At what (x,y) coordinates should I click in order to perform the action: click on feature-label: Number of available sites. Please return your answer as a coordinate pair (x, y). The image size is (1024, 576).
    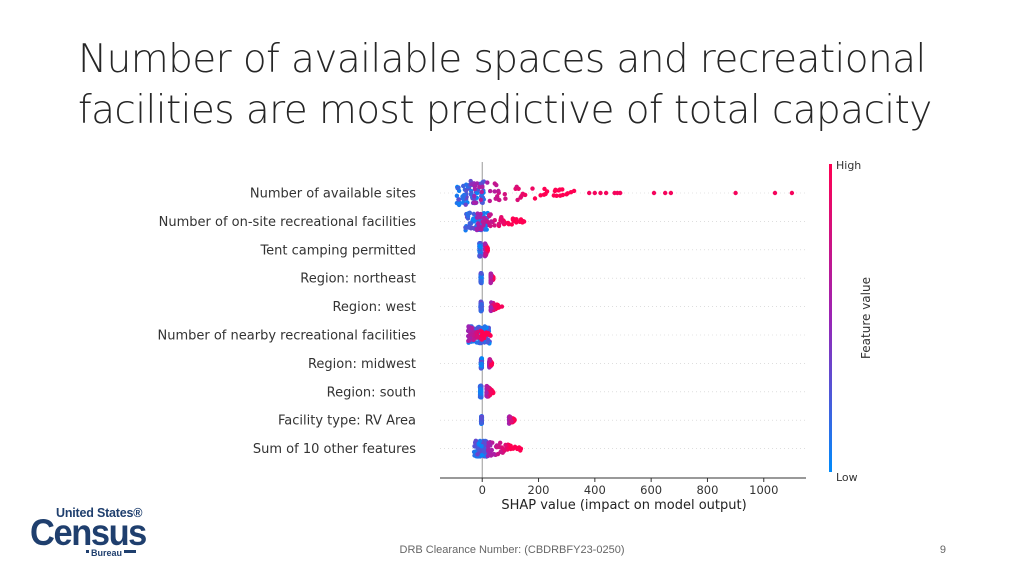
    Looking at the image, I should click on (333, 194).